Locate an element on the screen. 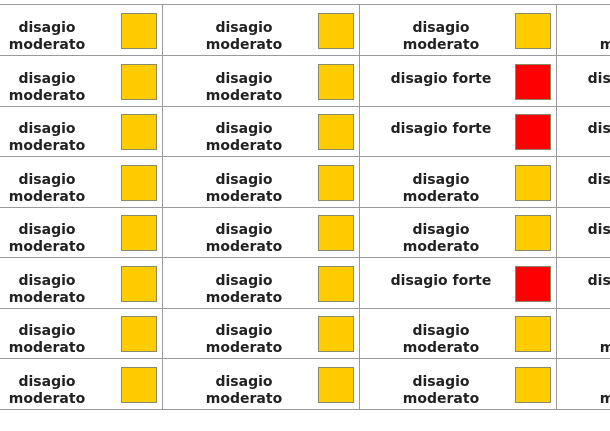 This screenshot has width=610, height=431. table-top-border is located at coordinates (305, 4).